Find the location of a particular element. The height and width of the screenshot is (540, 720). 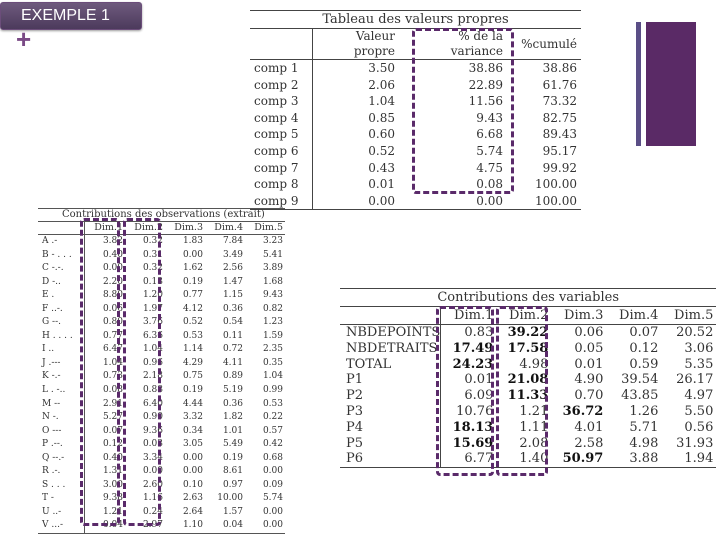

table-cell: 2.18 is located at coordinates (152, 376).